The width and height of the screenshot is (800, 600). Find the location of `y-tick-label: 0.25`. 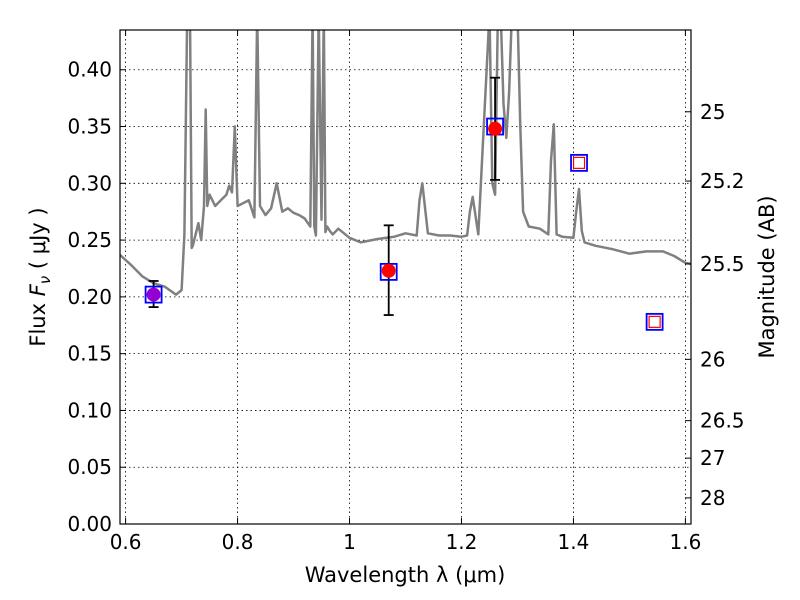

y-tick-label: 0.25 is located at coordinates (89, 240).